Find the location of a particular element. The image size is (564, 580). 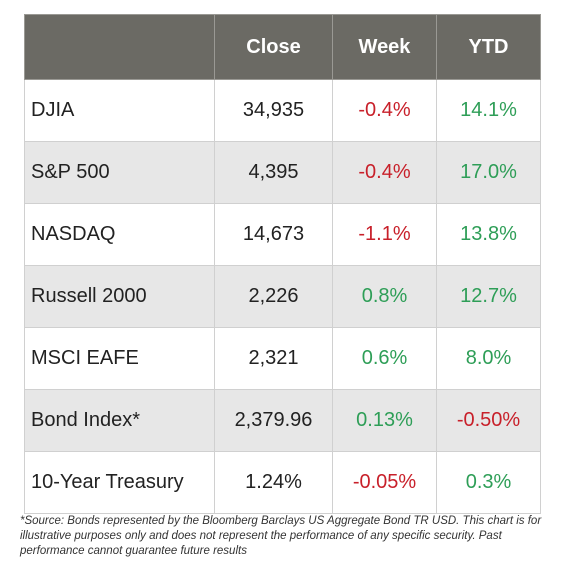

ytd-change: 12.7% is located at coordinates (488, 296).